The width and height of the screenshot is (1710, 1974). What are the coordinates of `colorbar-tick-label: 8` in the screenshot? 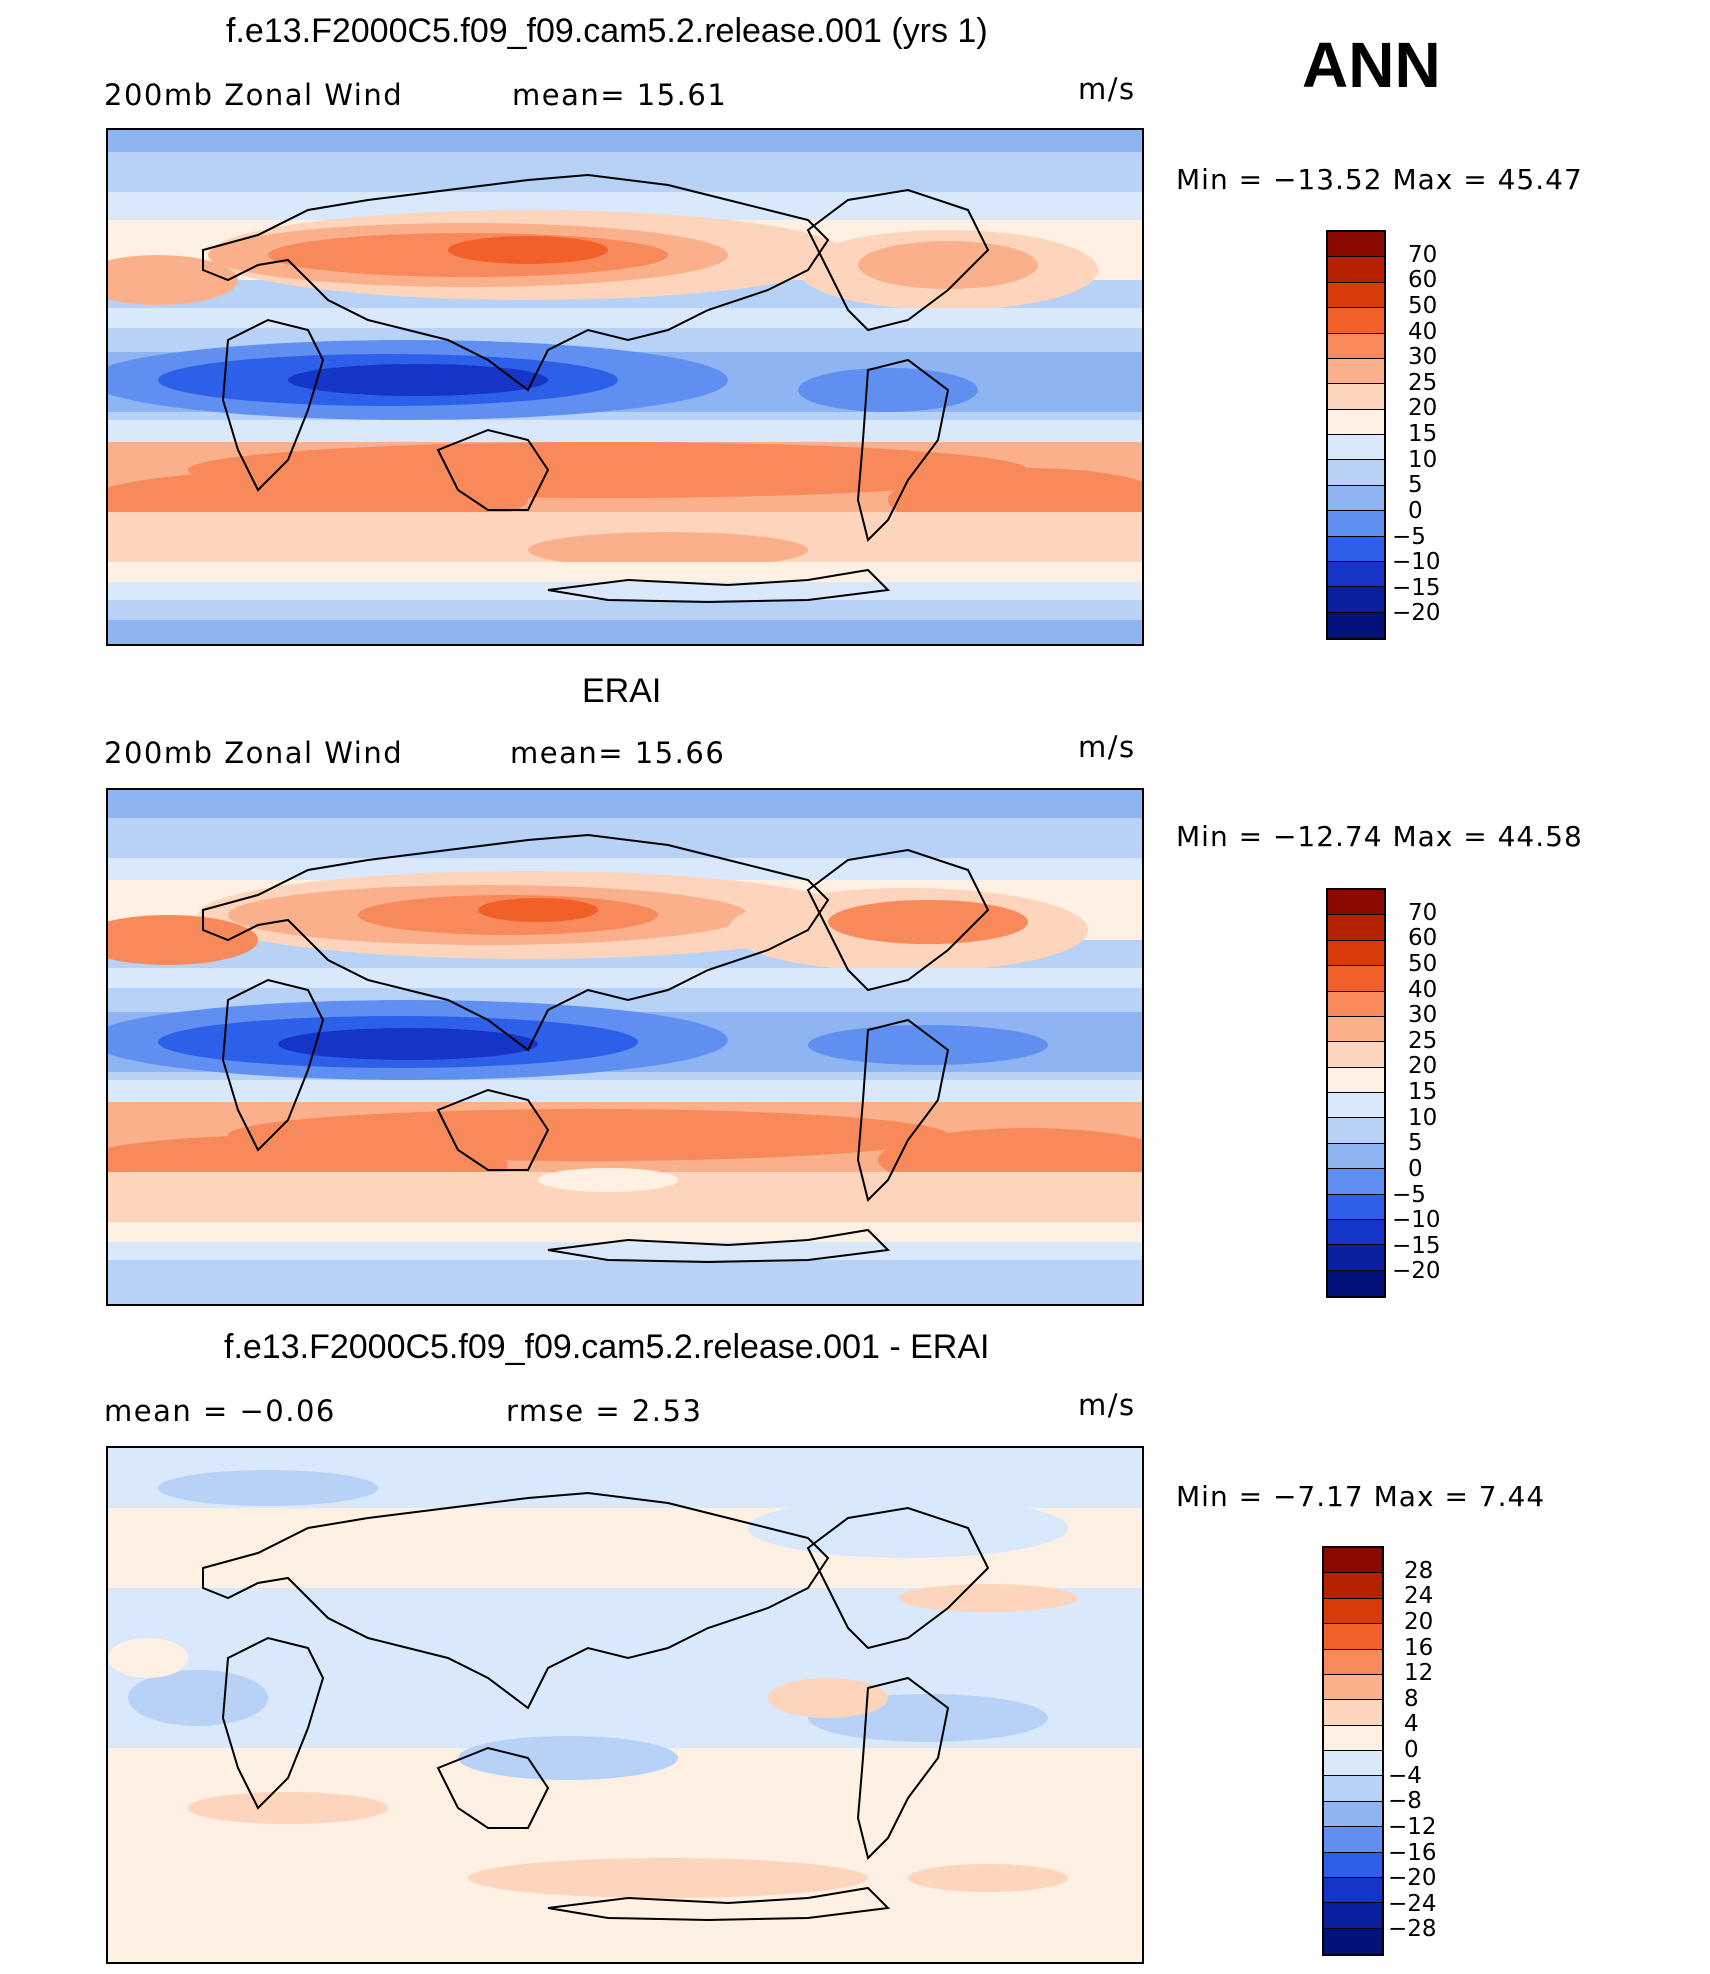 It's located at (1411, 1698).